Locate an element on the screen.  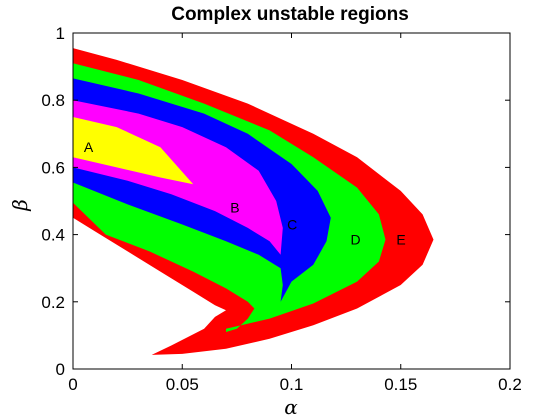
chart-title: Complex unstable regions is located at coordinates (290, 14).